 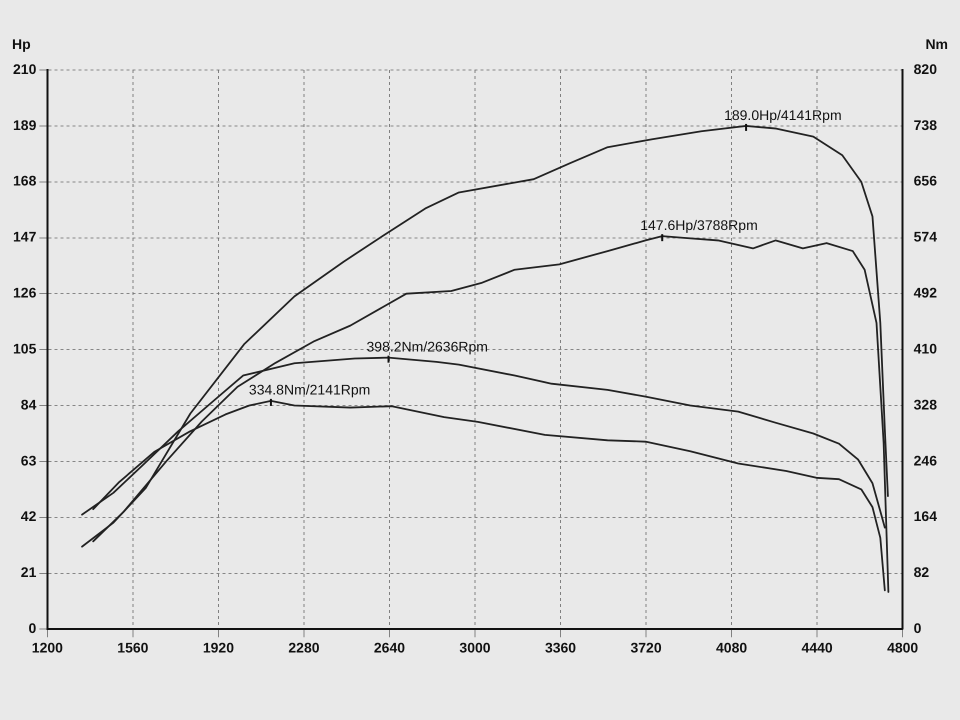 I want to click on x-tick-label: 4800, so click(x=902, y=647).